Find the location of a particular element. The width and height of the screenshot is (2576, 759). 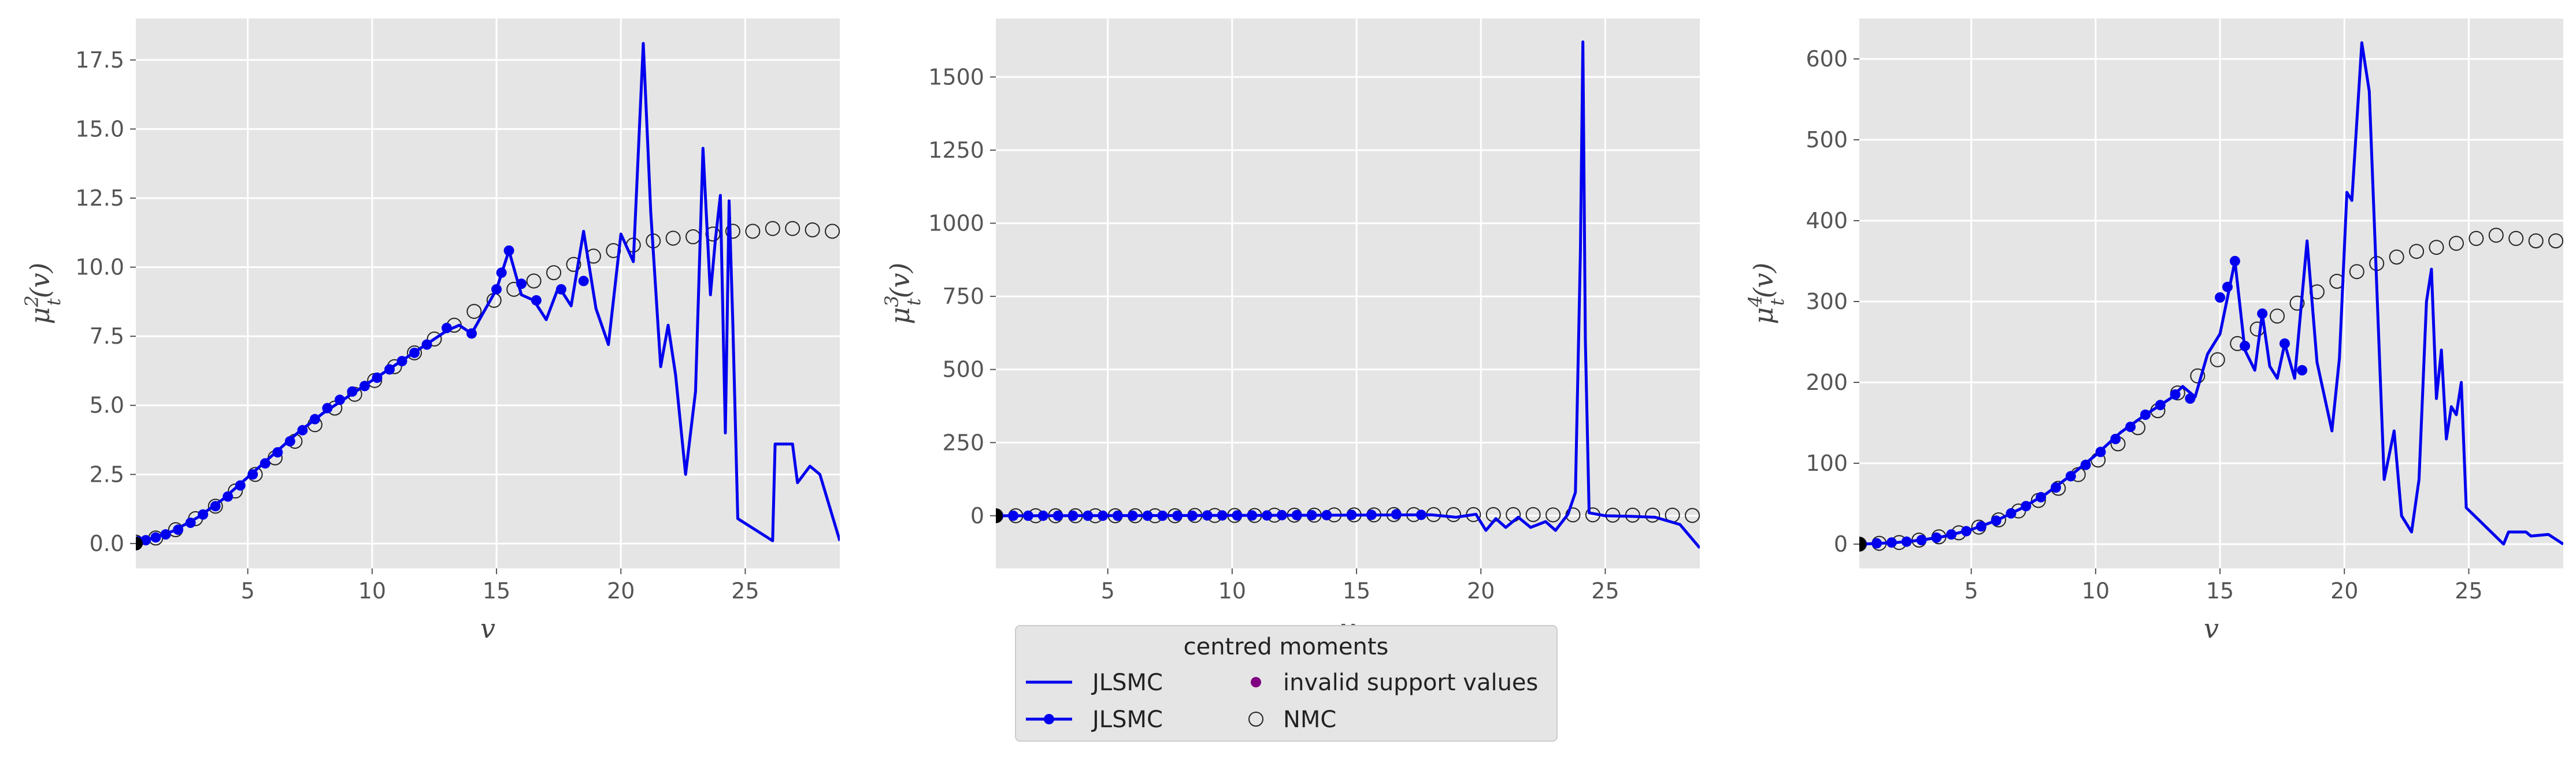

y-tick-label: 250 is located at coordinates (963, 443).